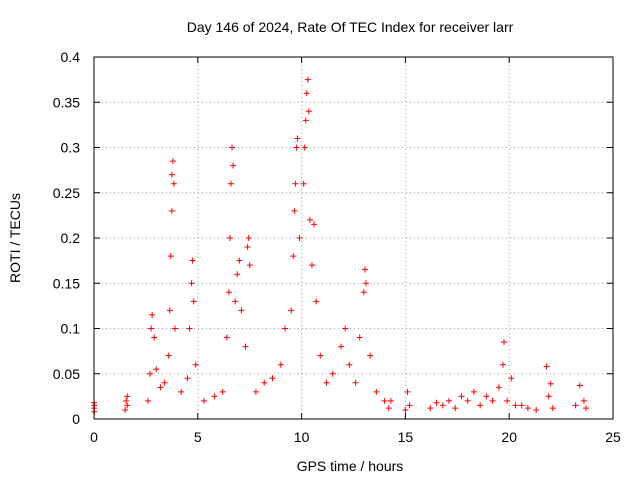  I want to click on y-tick-label: 0.25, so click(66, 193).